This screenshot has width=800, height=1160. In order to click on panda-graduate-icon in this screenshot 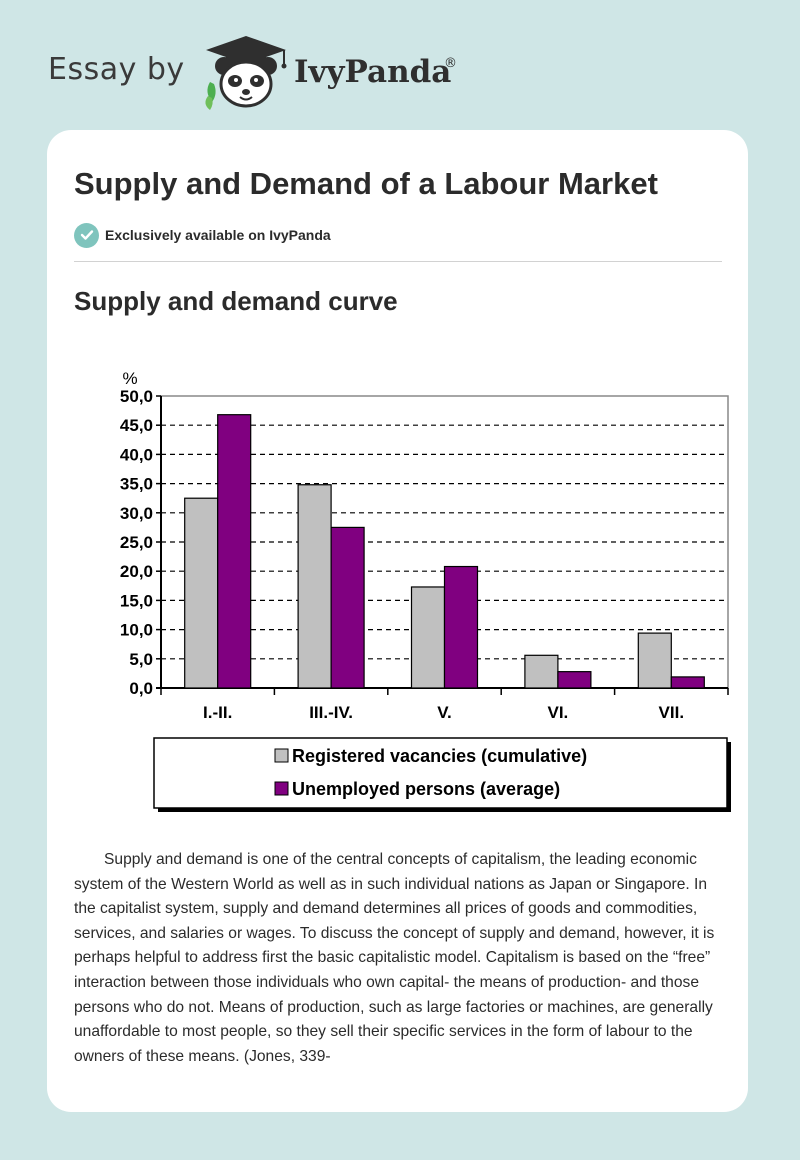, I will do `click(246, 72)`.